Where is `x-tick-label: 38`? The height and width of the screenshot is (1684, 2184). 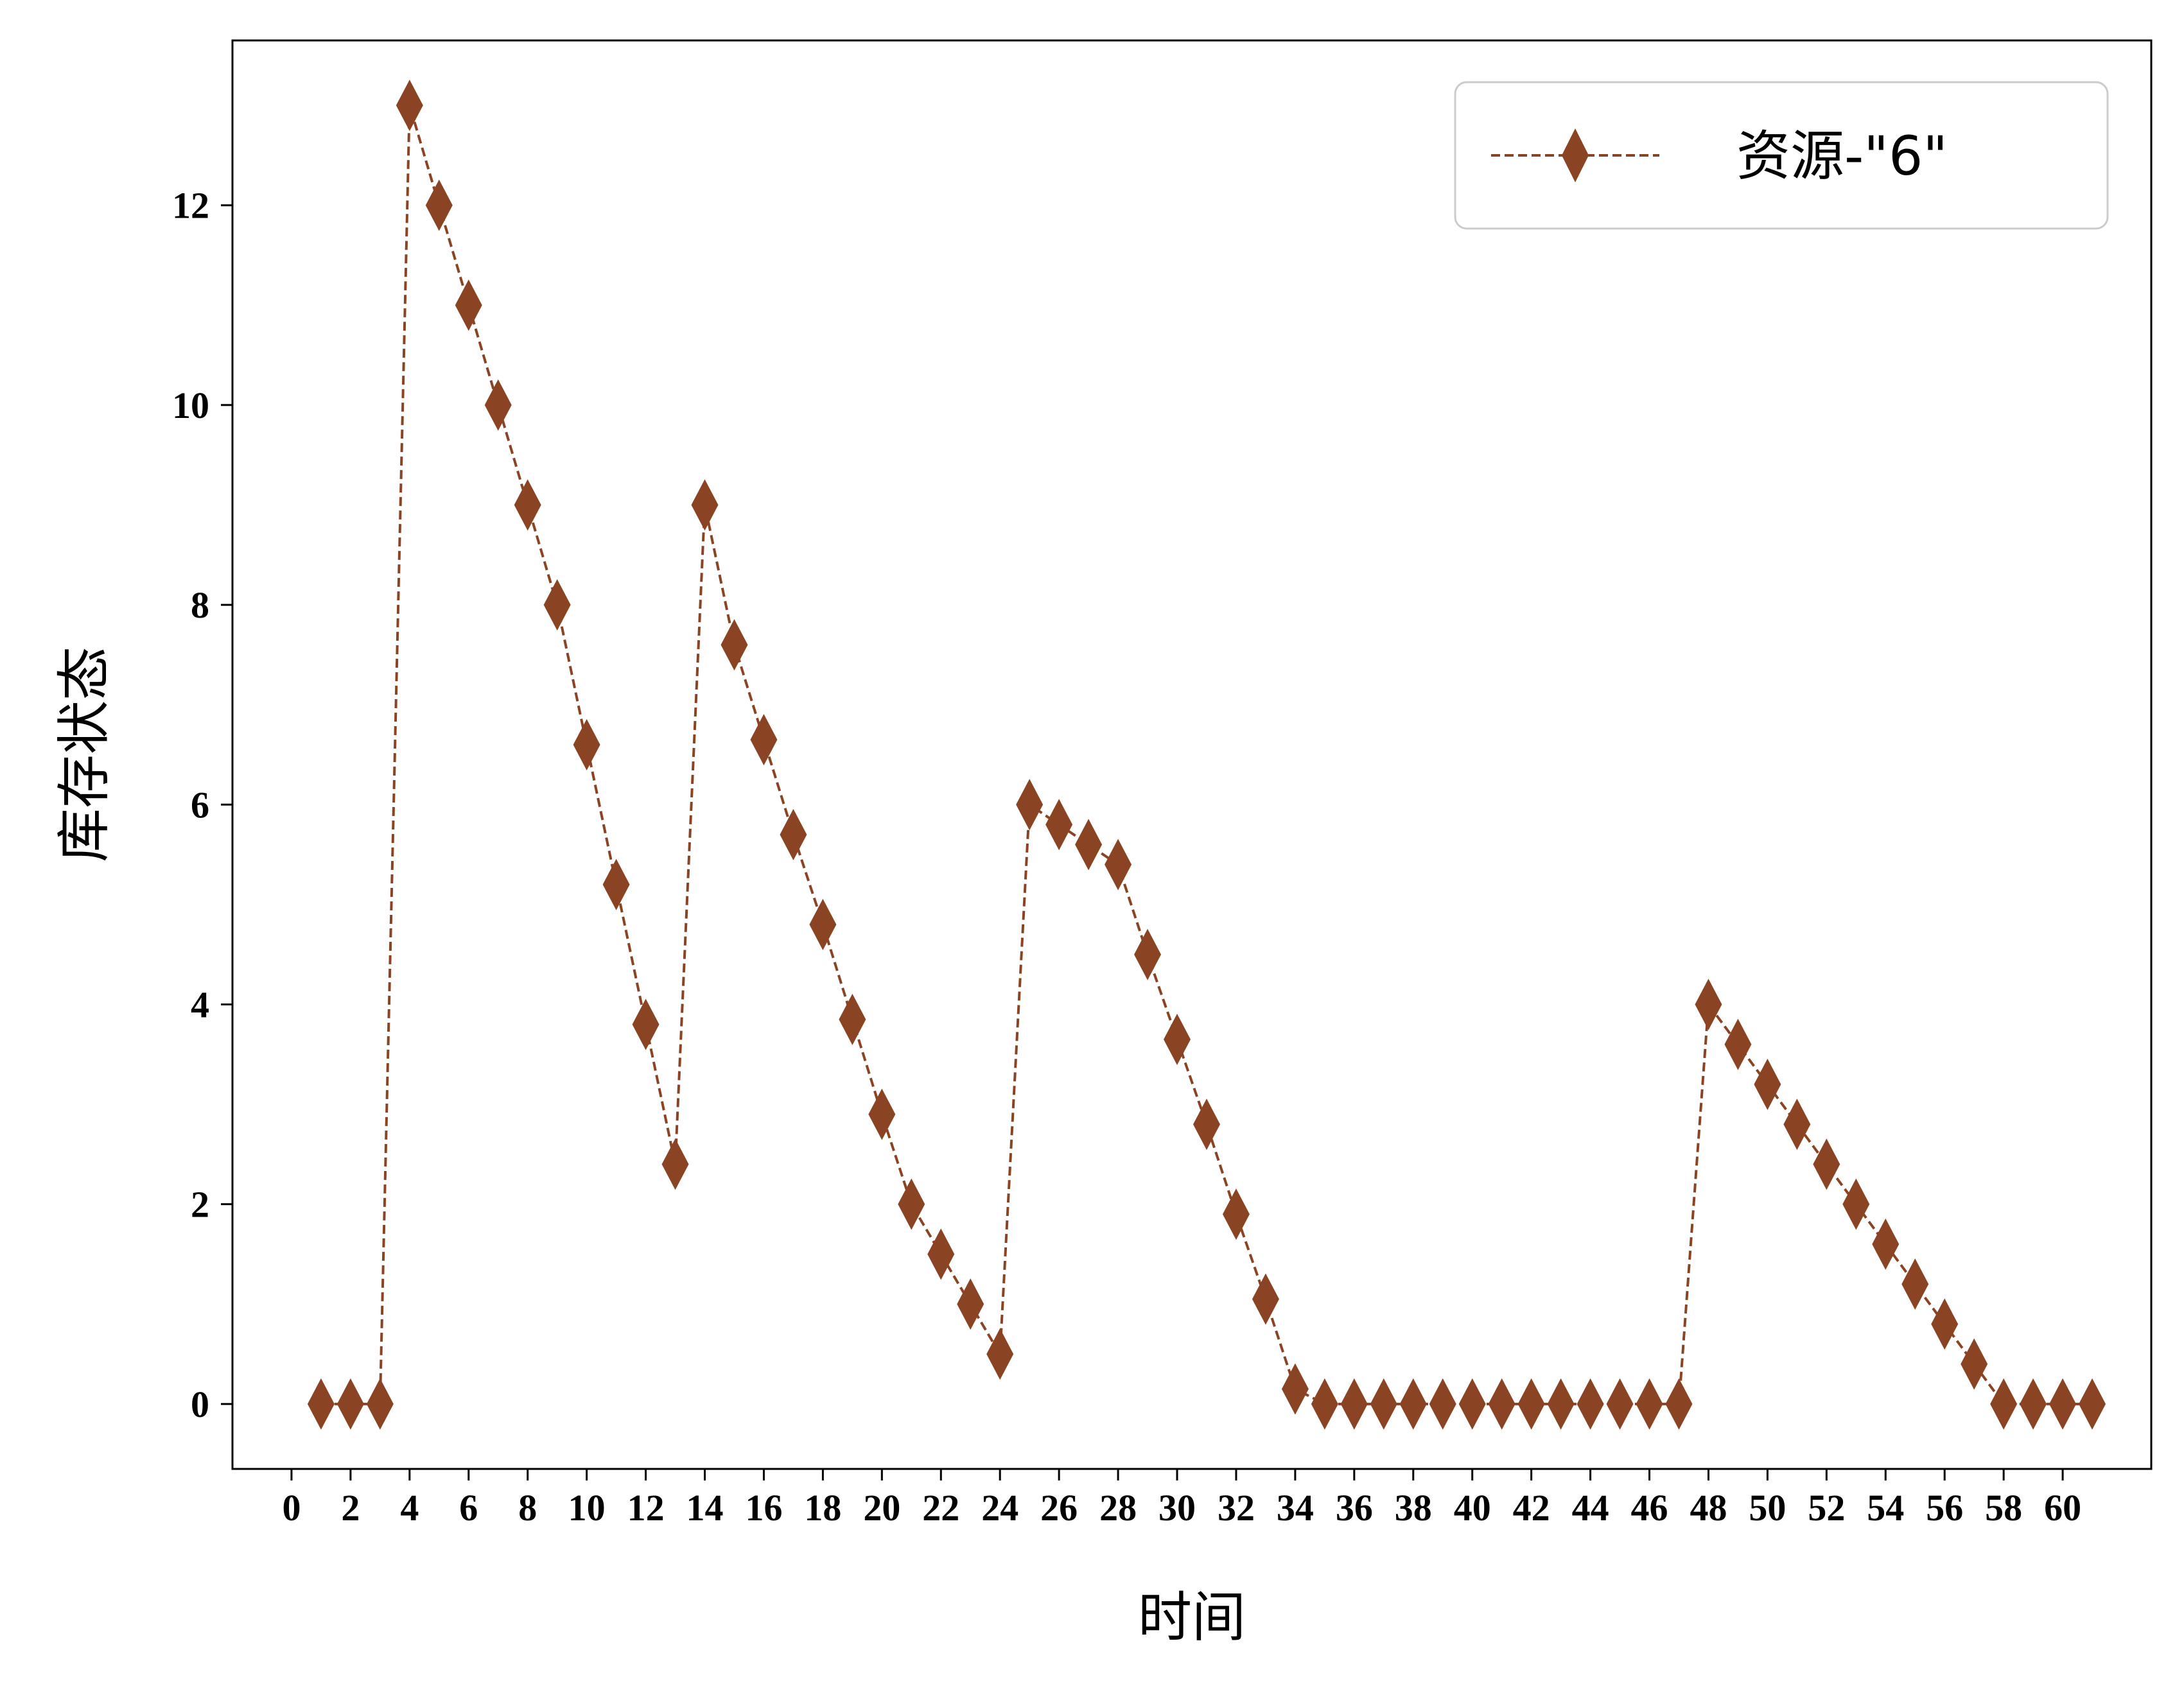 x-tick-label: 38 is located at coordinates (1413, 1508).